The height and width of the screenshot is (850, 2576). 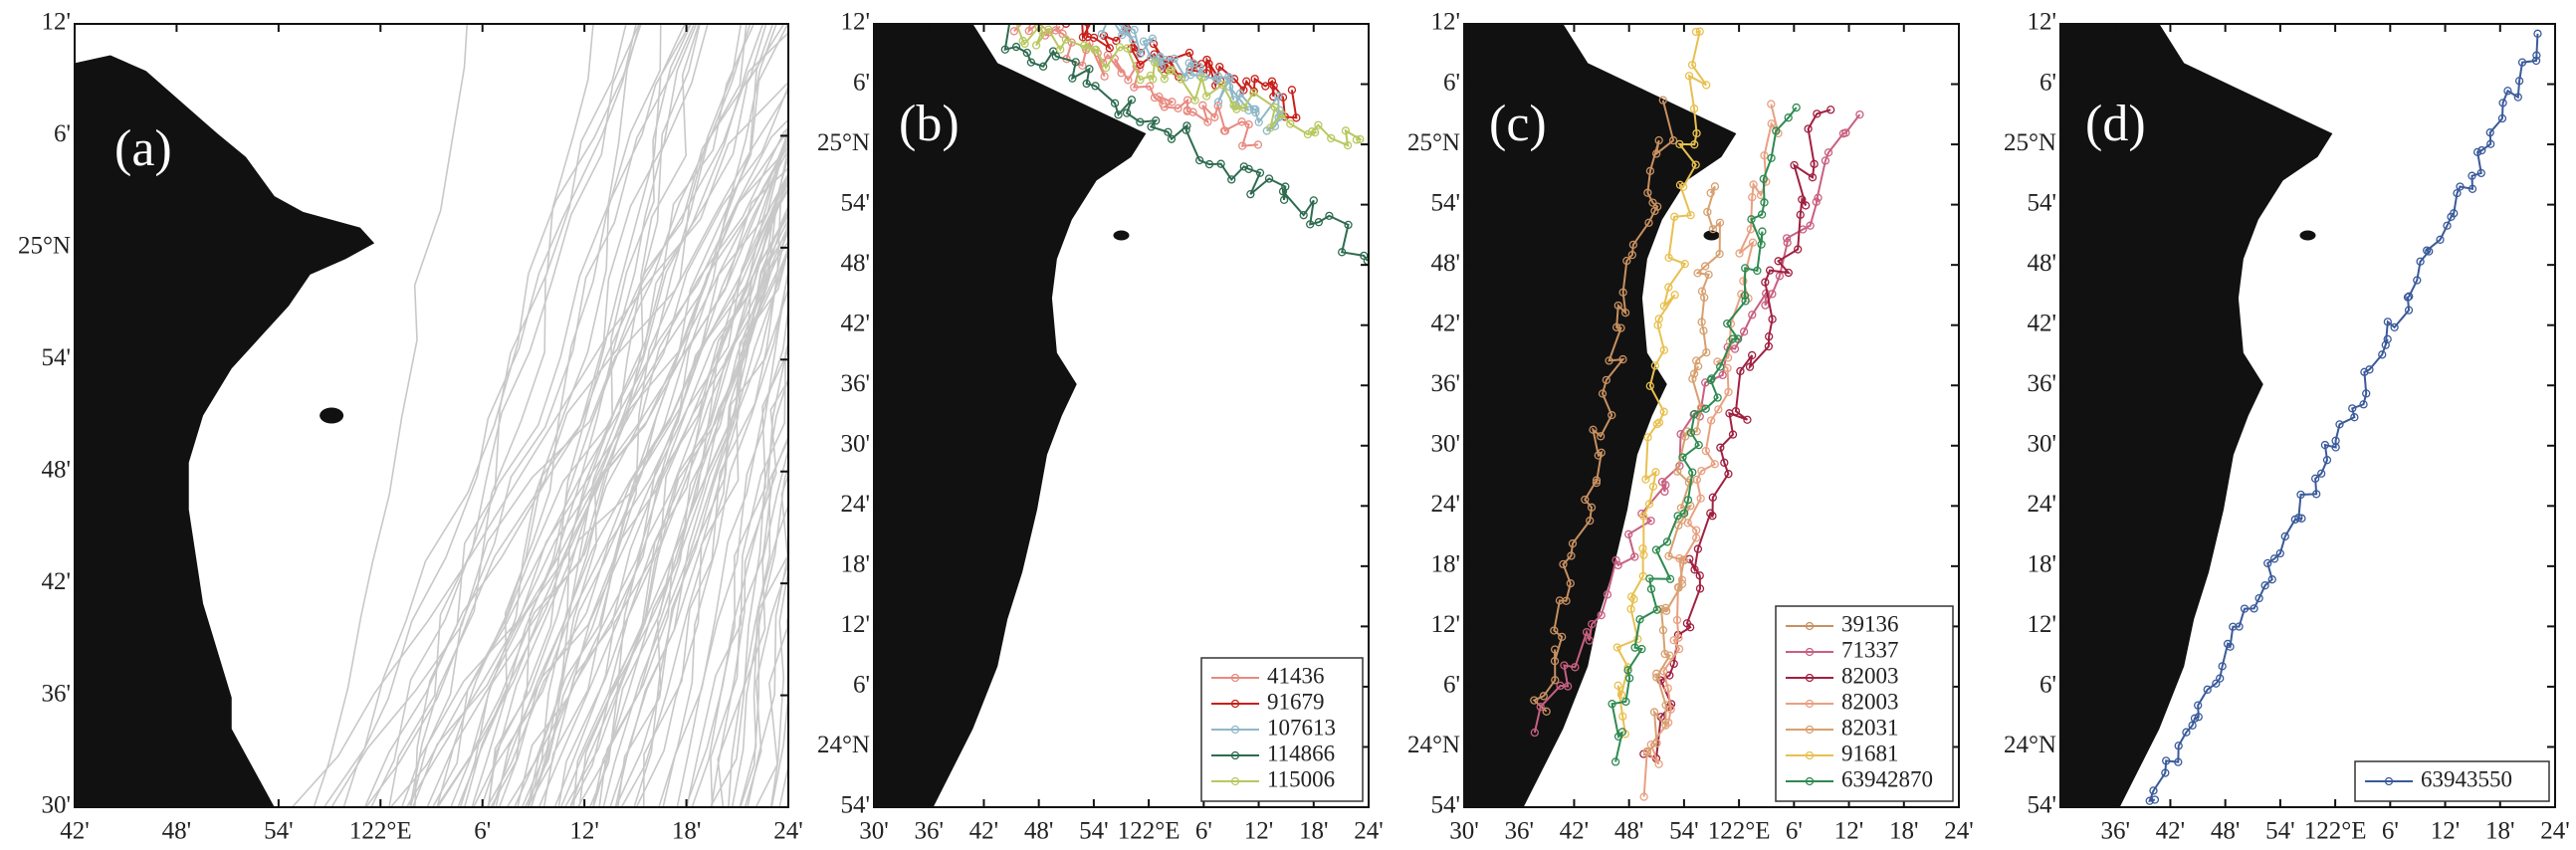 I want to click on panel-label: (b), so click(x=929, y=124).